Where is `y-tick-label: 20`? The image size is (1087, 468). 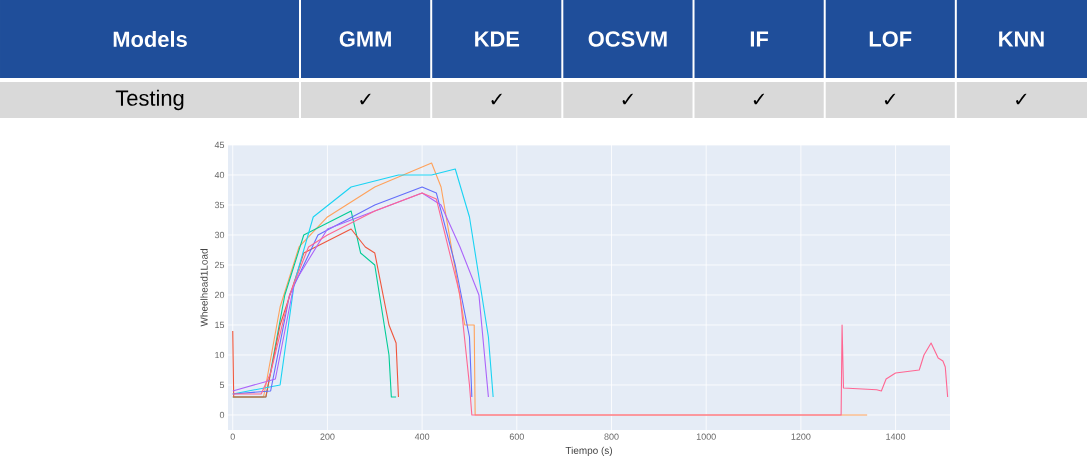 y-tick-label: 20 is located at coordinates (219, 295).